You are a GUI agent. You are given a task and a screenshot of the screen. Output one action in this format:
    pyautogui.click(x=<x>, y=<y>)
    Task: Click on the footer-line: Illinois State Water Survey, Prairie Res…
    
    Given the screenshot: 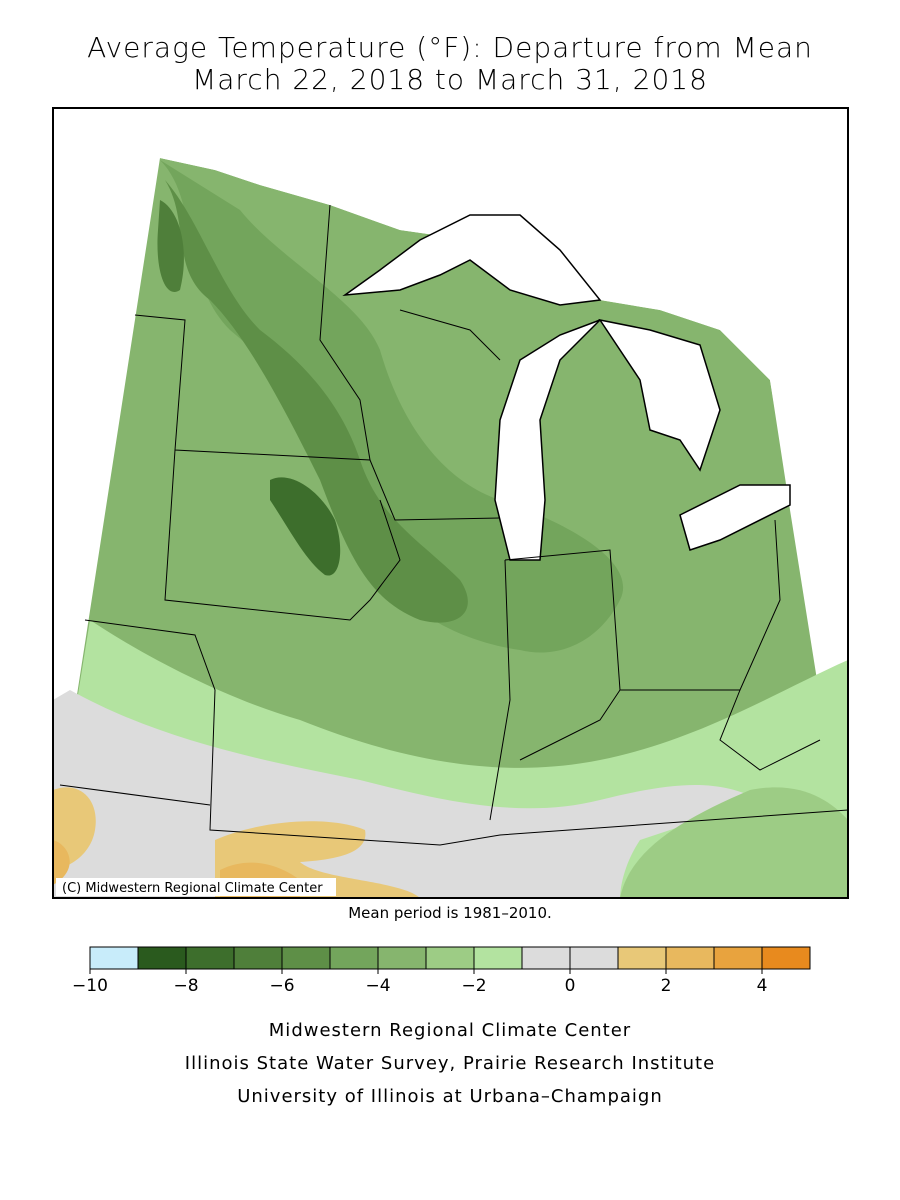 What is the action you would take?
    pyautogui.click(x=450, y=1063)
    